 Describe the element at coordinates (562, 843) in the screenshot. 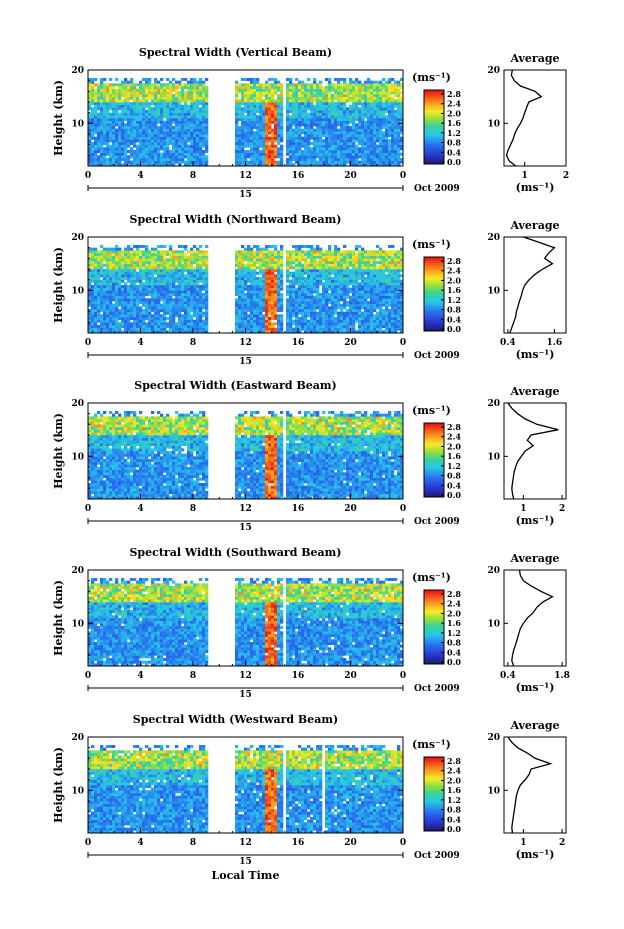

I see `avg-x-tick-label: 2` at that location.